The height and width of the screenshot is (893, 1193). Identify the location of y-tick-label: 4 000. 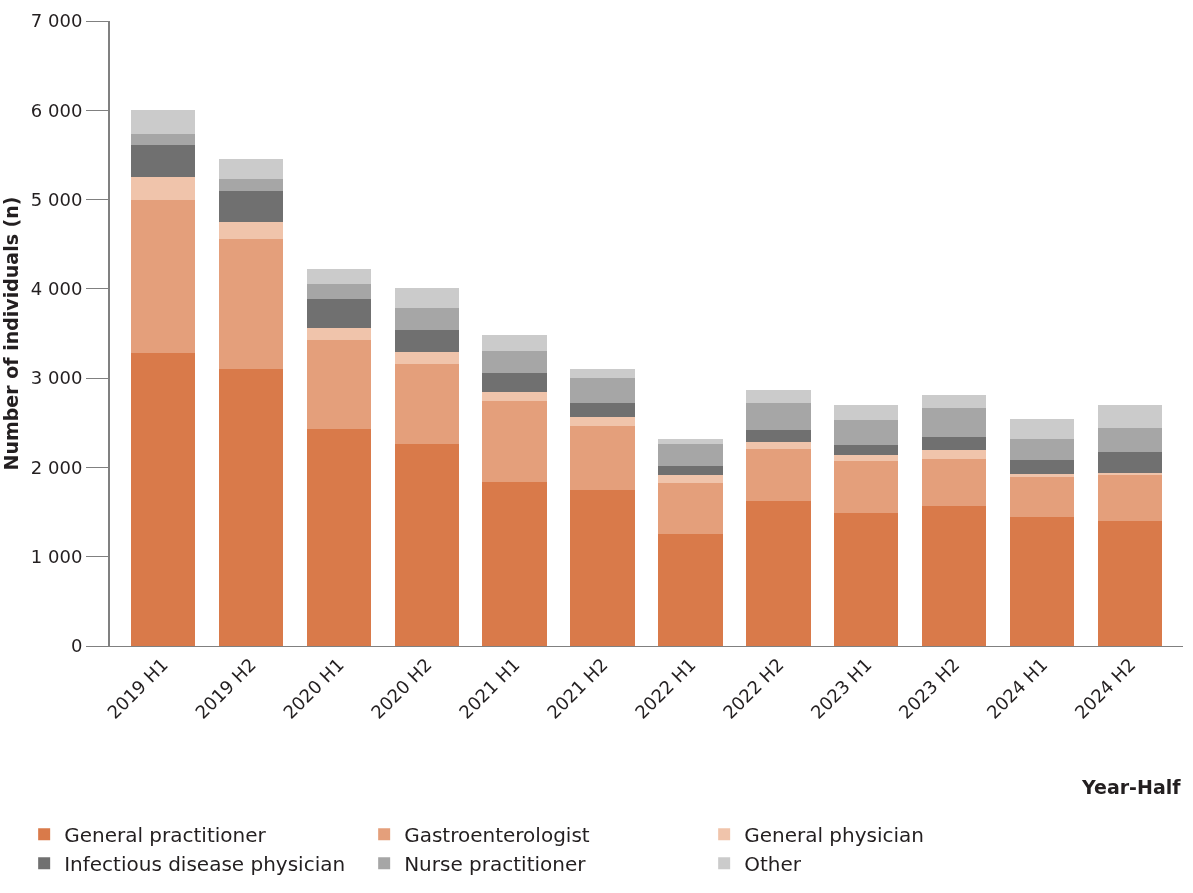
(56, 289).